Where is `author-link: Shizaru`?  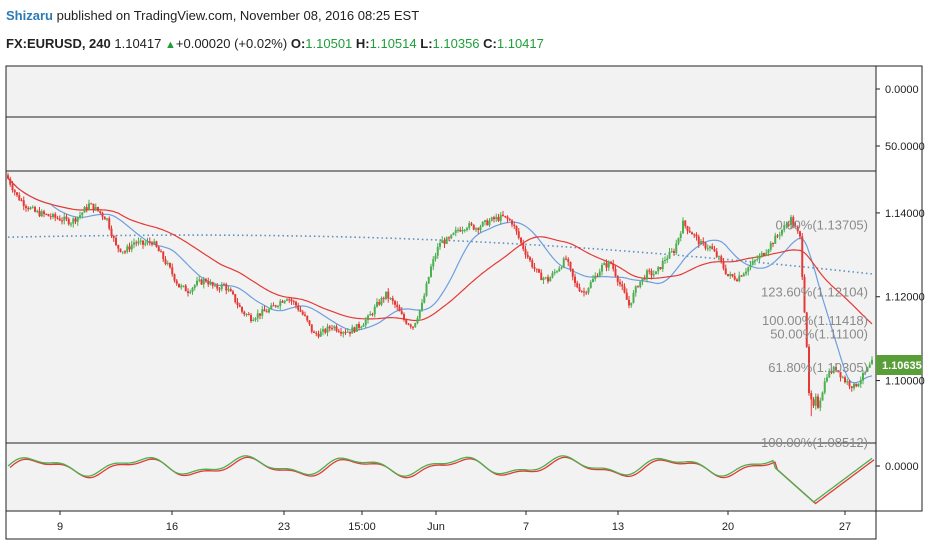
author-link: Shizaru is located at coordinates (29, 15).